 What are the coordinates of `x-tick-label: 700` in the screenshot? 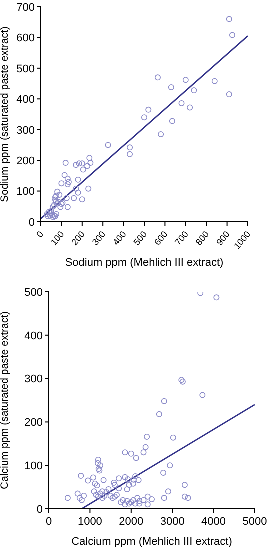 It's located at (181, 238).